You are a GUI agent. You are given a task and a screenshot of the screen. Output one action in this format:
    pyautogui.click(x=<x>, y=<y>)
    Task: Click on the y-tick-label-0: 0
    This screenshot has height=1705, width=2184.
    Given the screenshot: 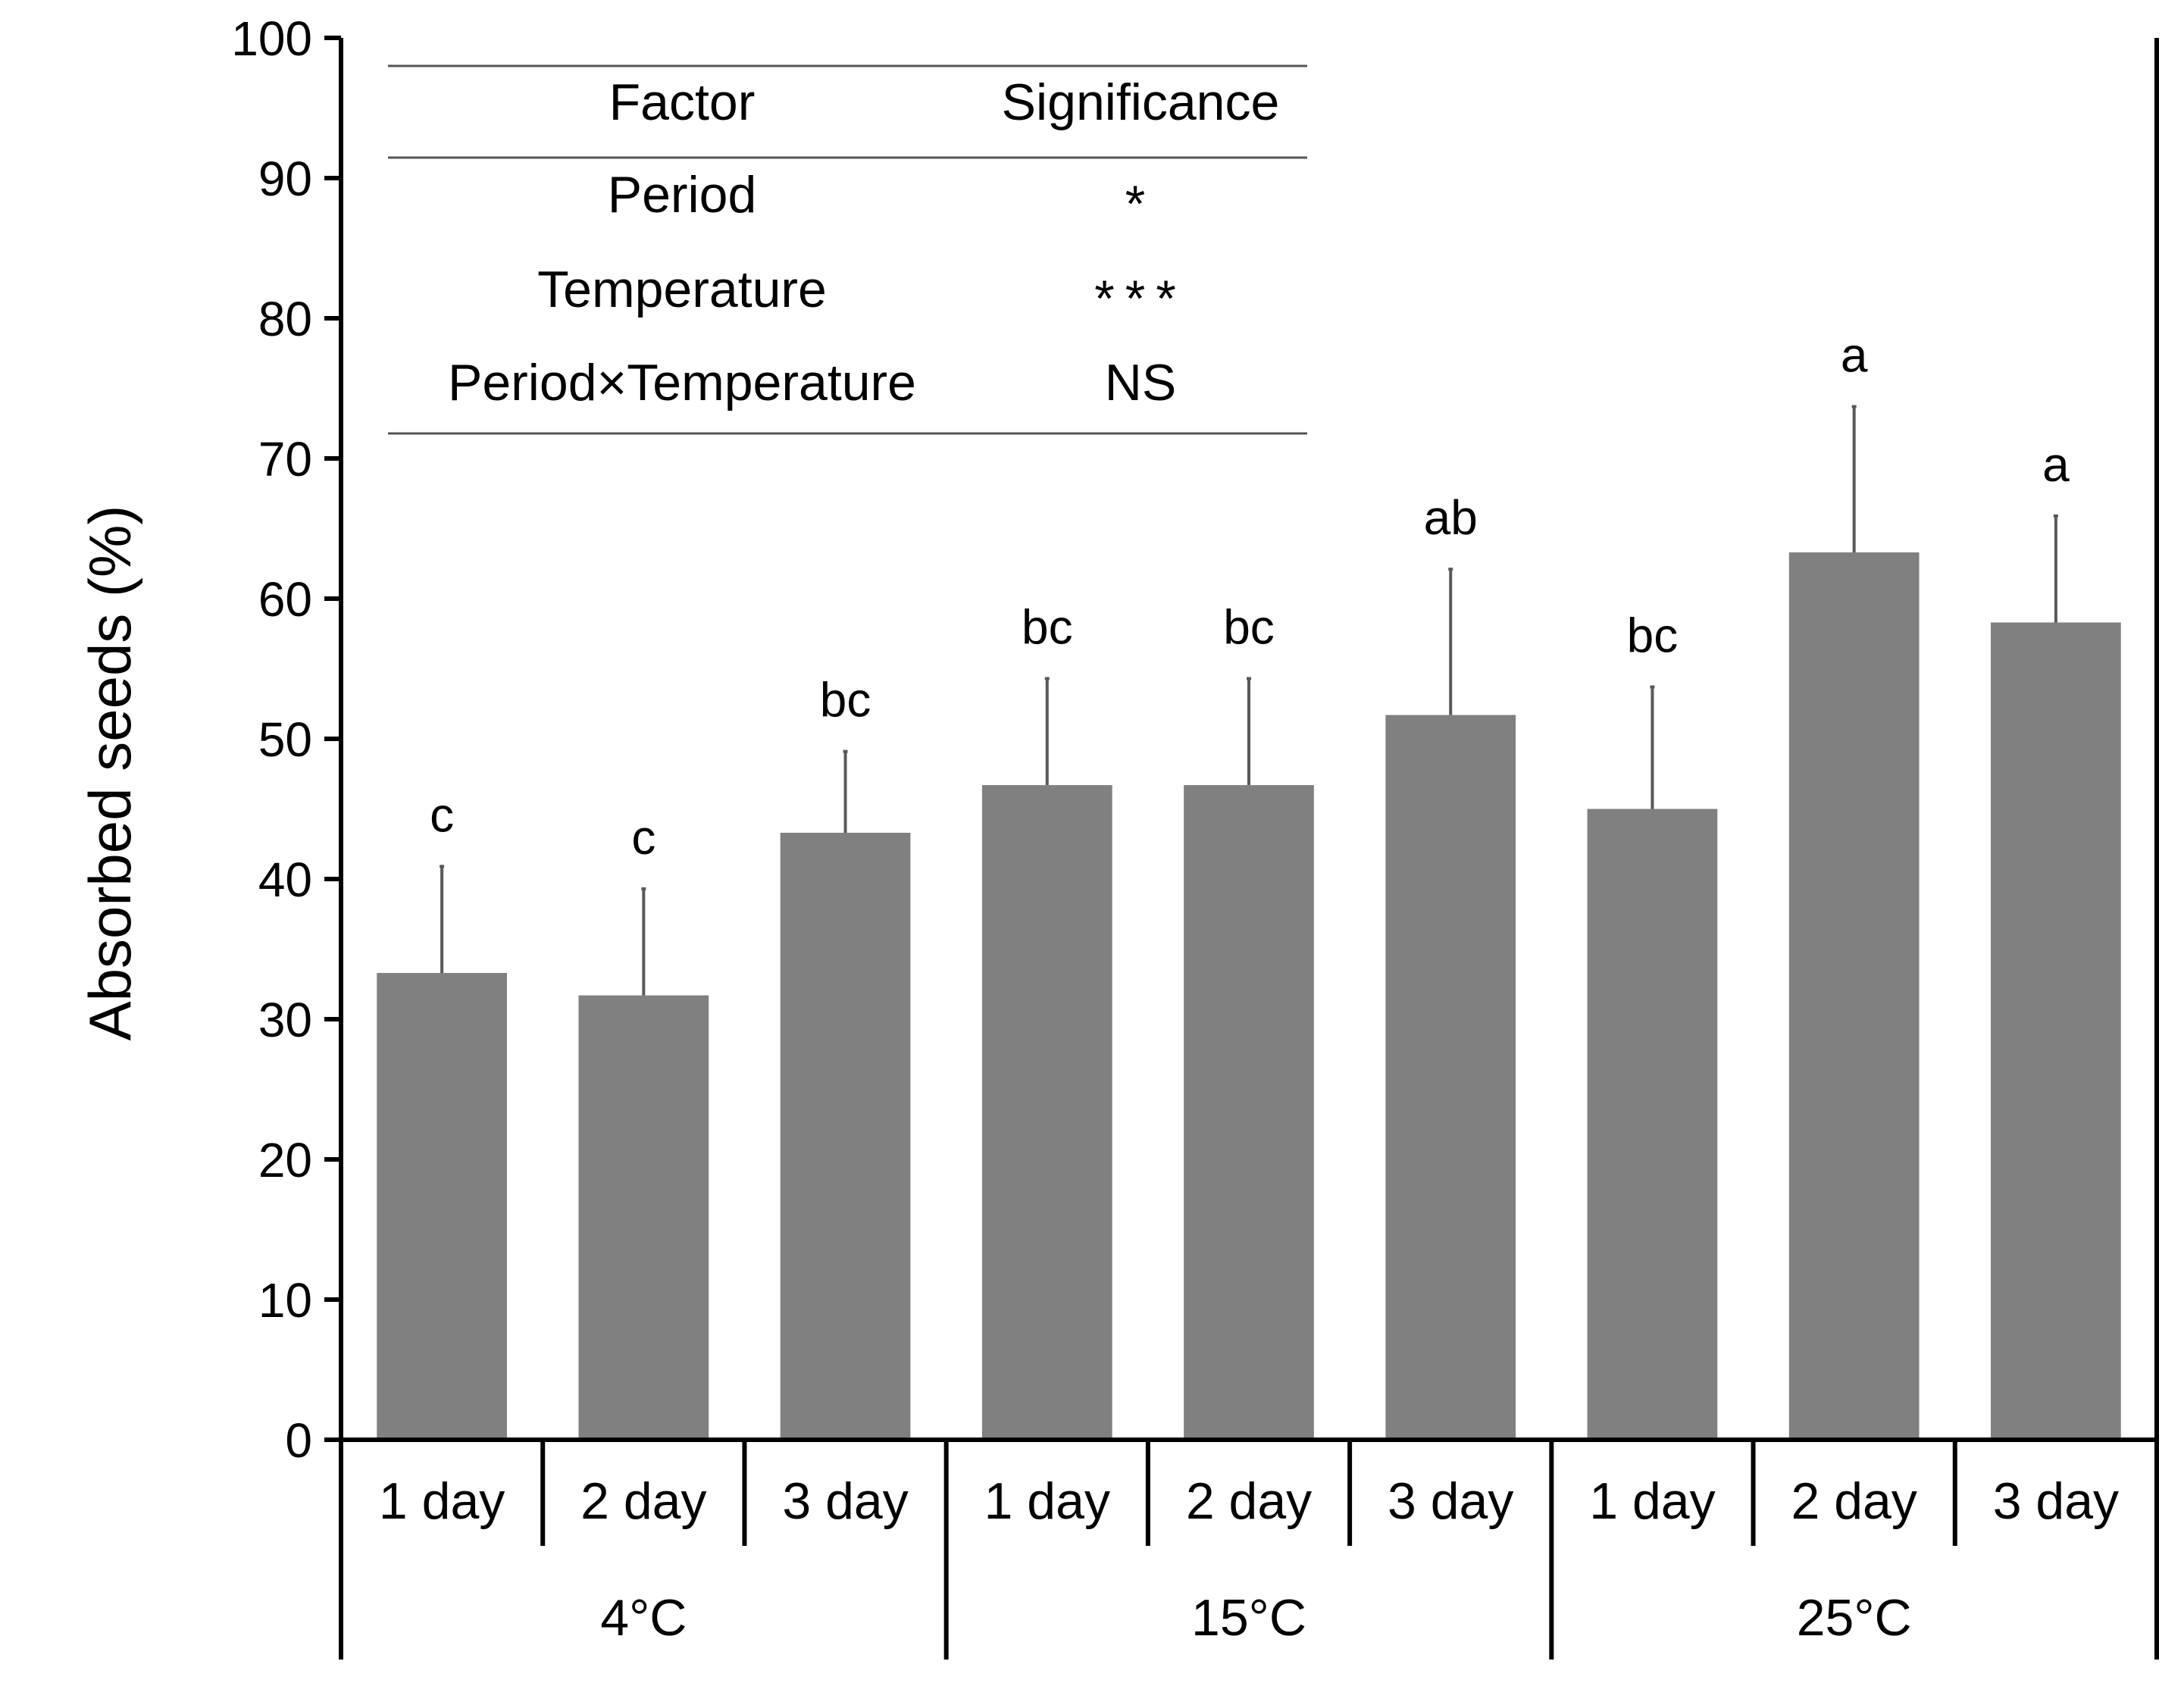 What is the action you would take?
    pyautogui.click(x=298, y=1440)
    